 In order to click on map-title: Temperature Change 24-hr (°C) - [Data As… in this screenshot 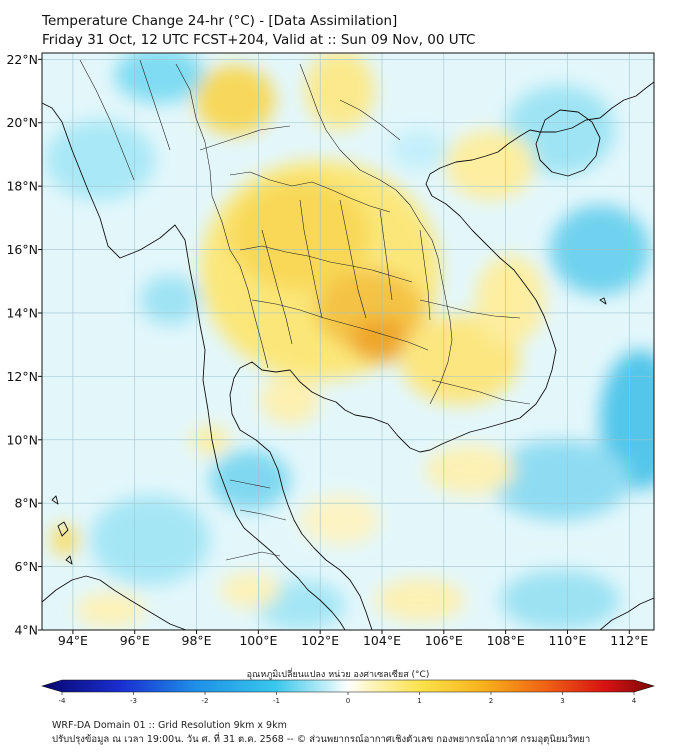, I will do `click(258, 31)`.